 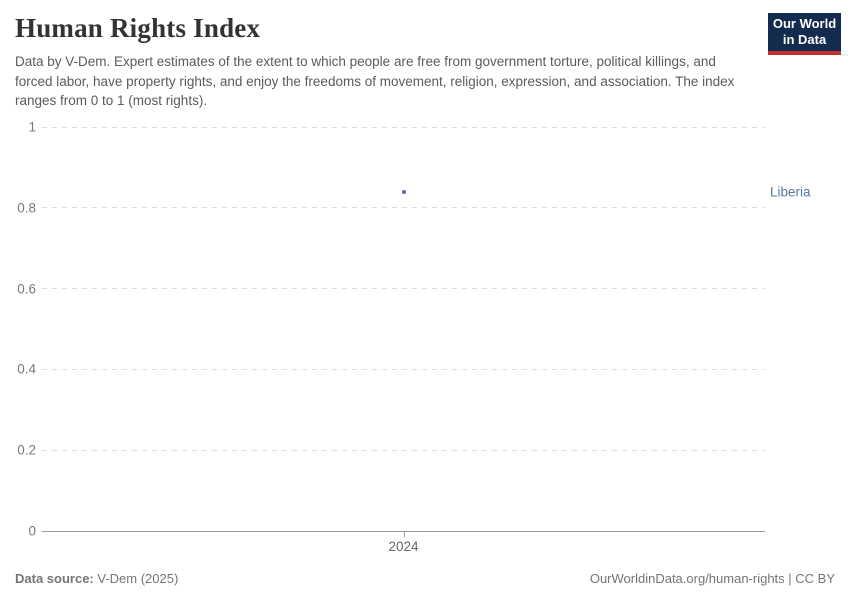 What do you see at coordinates (32, 531) in the screenshot?
I see `y-tick-label: 0` at bounding box center [32, 531].